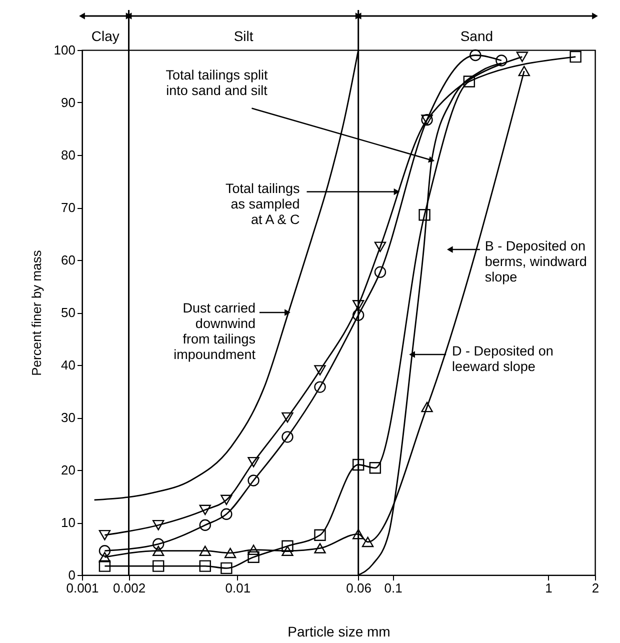 This screenshot has height=643, width=620. What do you see at coordinates (68, 522) in the screenshot?
I see `y-tick-label: 10` at bounding box center [68, 522].